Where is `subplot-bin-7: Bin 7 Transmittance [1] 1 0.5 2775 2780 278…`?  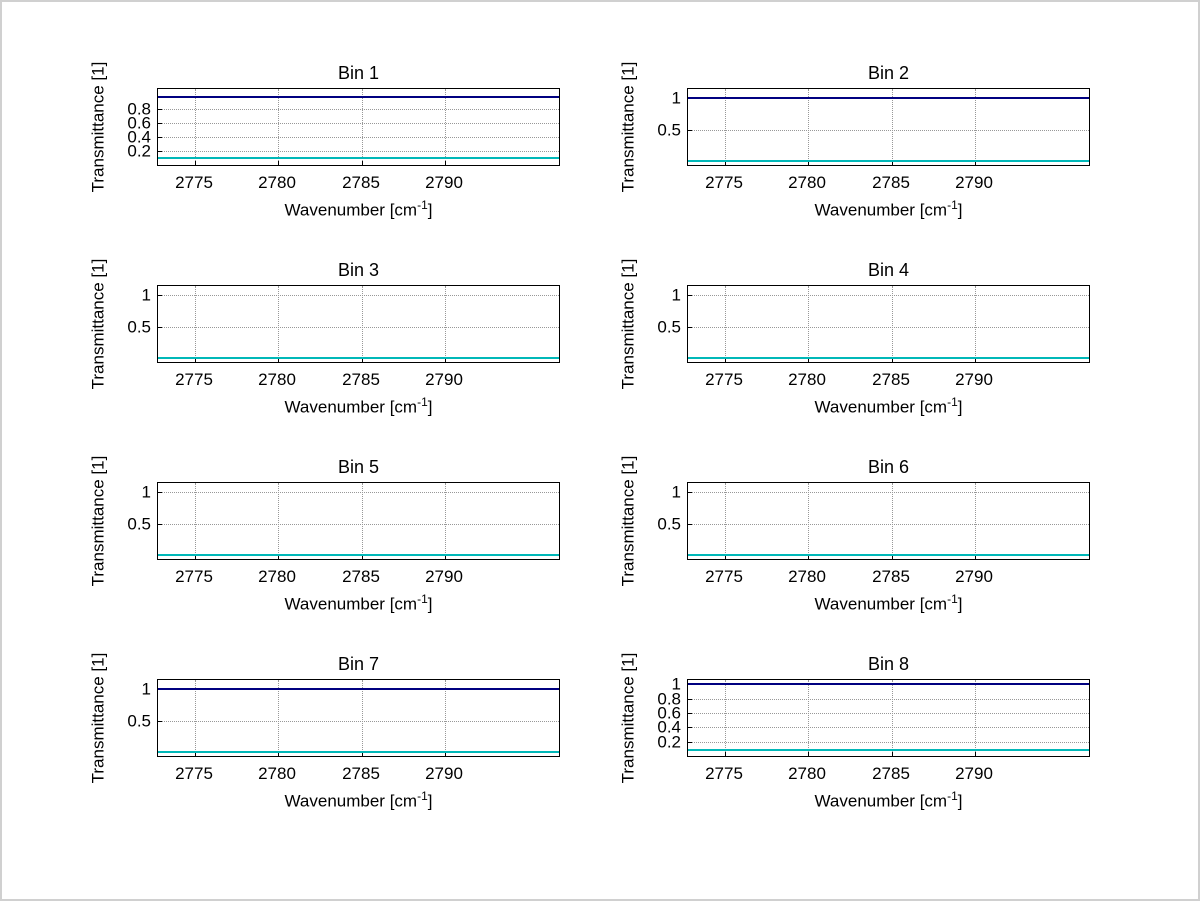
subplot-bin-7: Bin 7 Transmittance [1] 1 0.5 2775 2780 278… is located at coordinates (302, 747).